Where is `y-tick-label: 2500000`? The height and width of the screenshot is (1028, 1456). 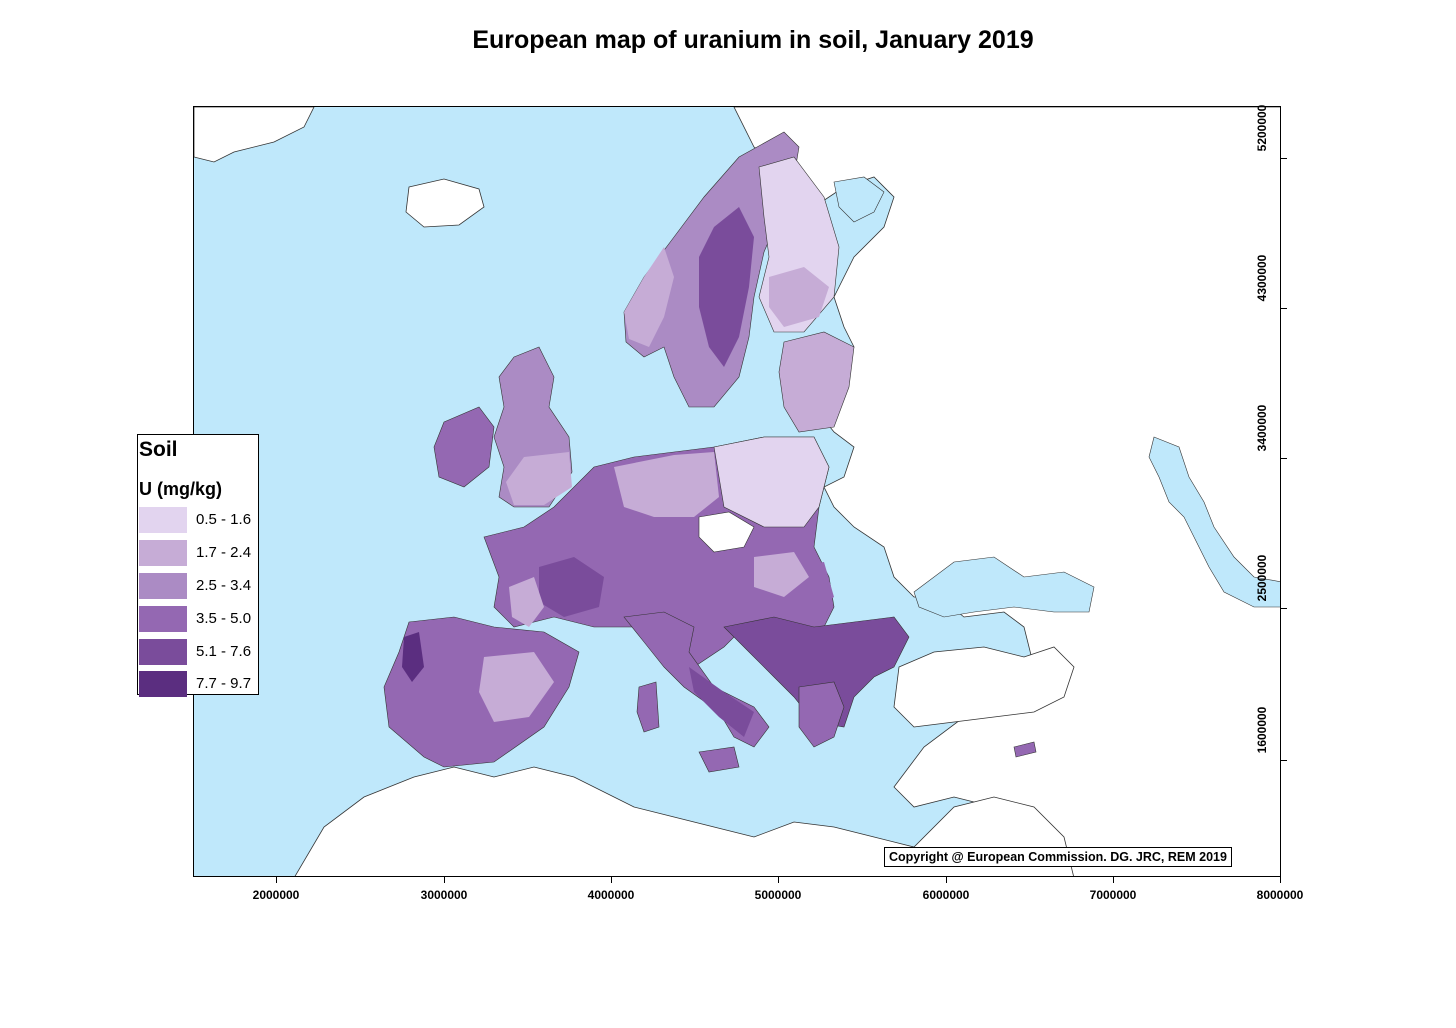
y-tick-label: 2500000 is located at coordinates (1262, 578).